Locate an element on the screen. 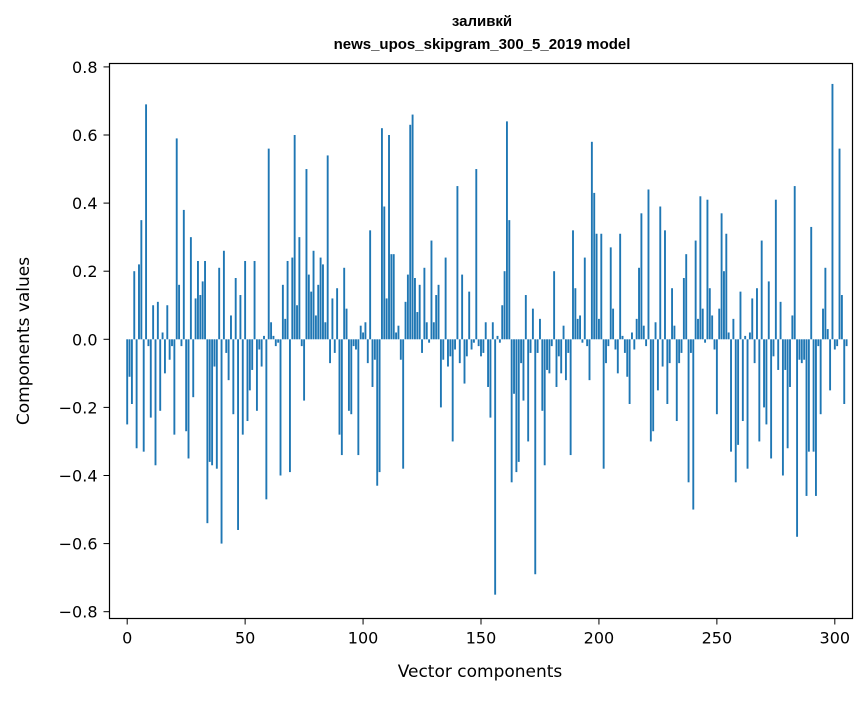 This screenshot has width=867, height=701. y-tick-label-4: 0.0 is located at coordinates (84, 339).